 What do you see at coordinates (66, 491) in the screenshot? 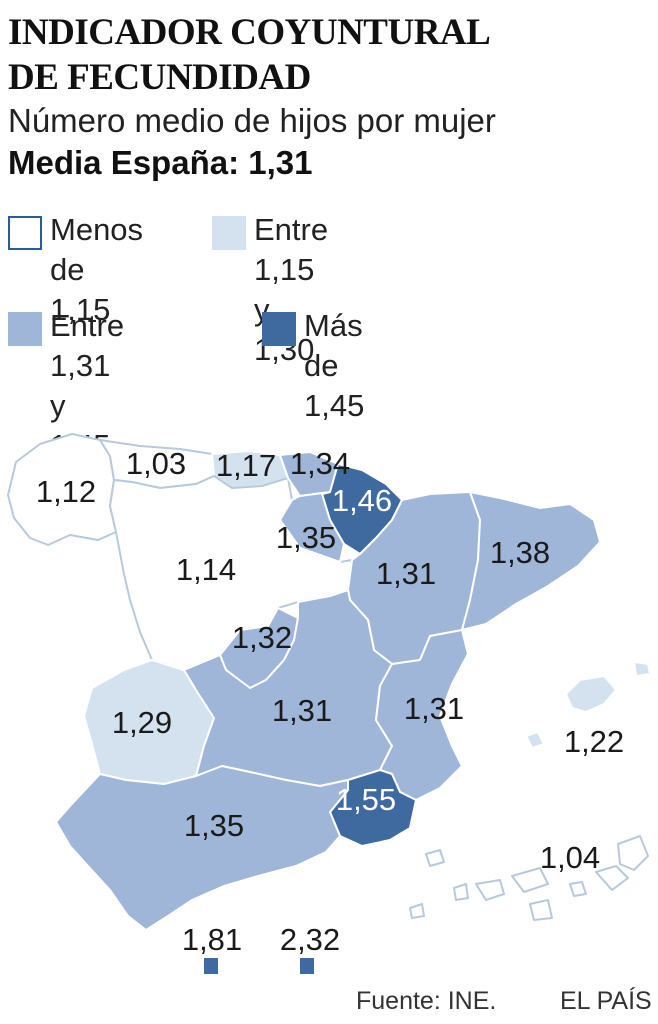
I see `value-galicia: 1,12` at bounding box center [66, 491].